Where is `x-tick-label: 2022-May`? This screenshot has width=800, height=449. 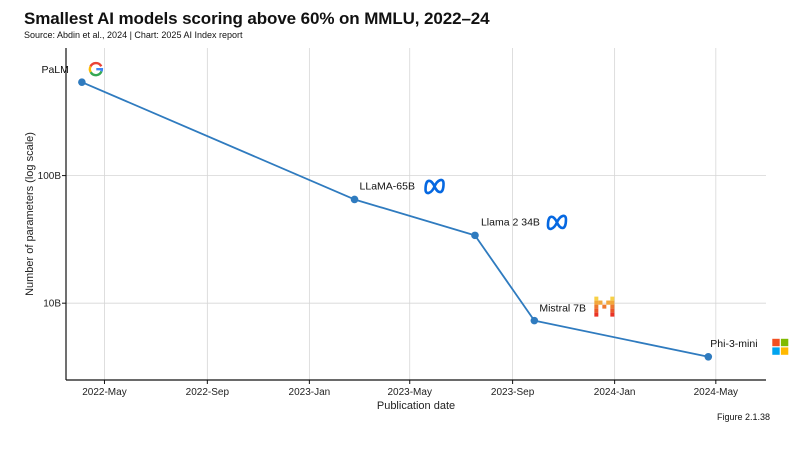 x-tick-label: 2022-May is located at coordinates (104, 392).